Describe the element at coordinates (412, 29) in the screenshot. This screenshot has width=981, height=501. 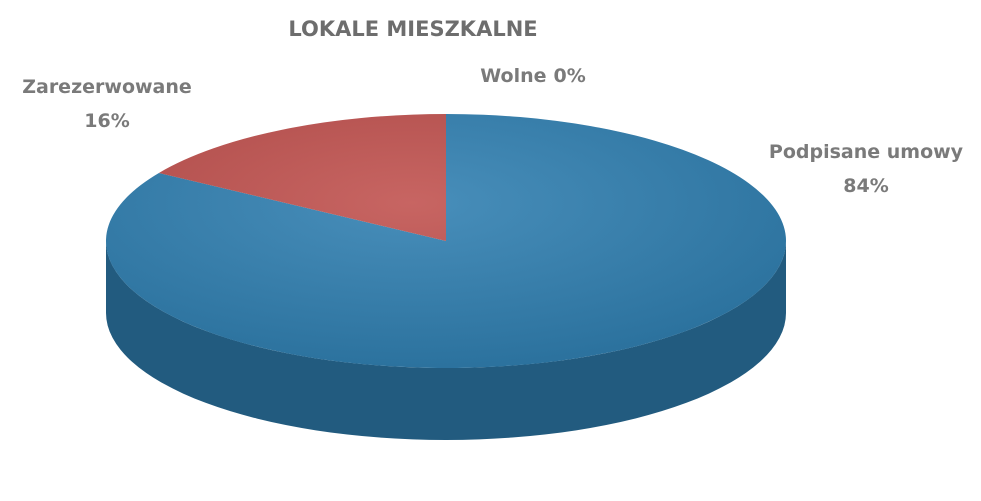
I see `chart-title: LOKALE MIESZKALNE` at that location.